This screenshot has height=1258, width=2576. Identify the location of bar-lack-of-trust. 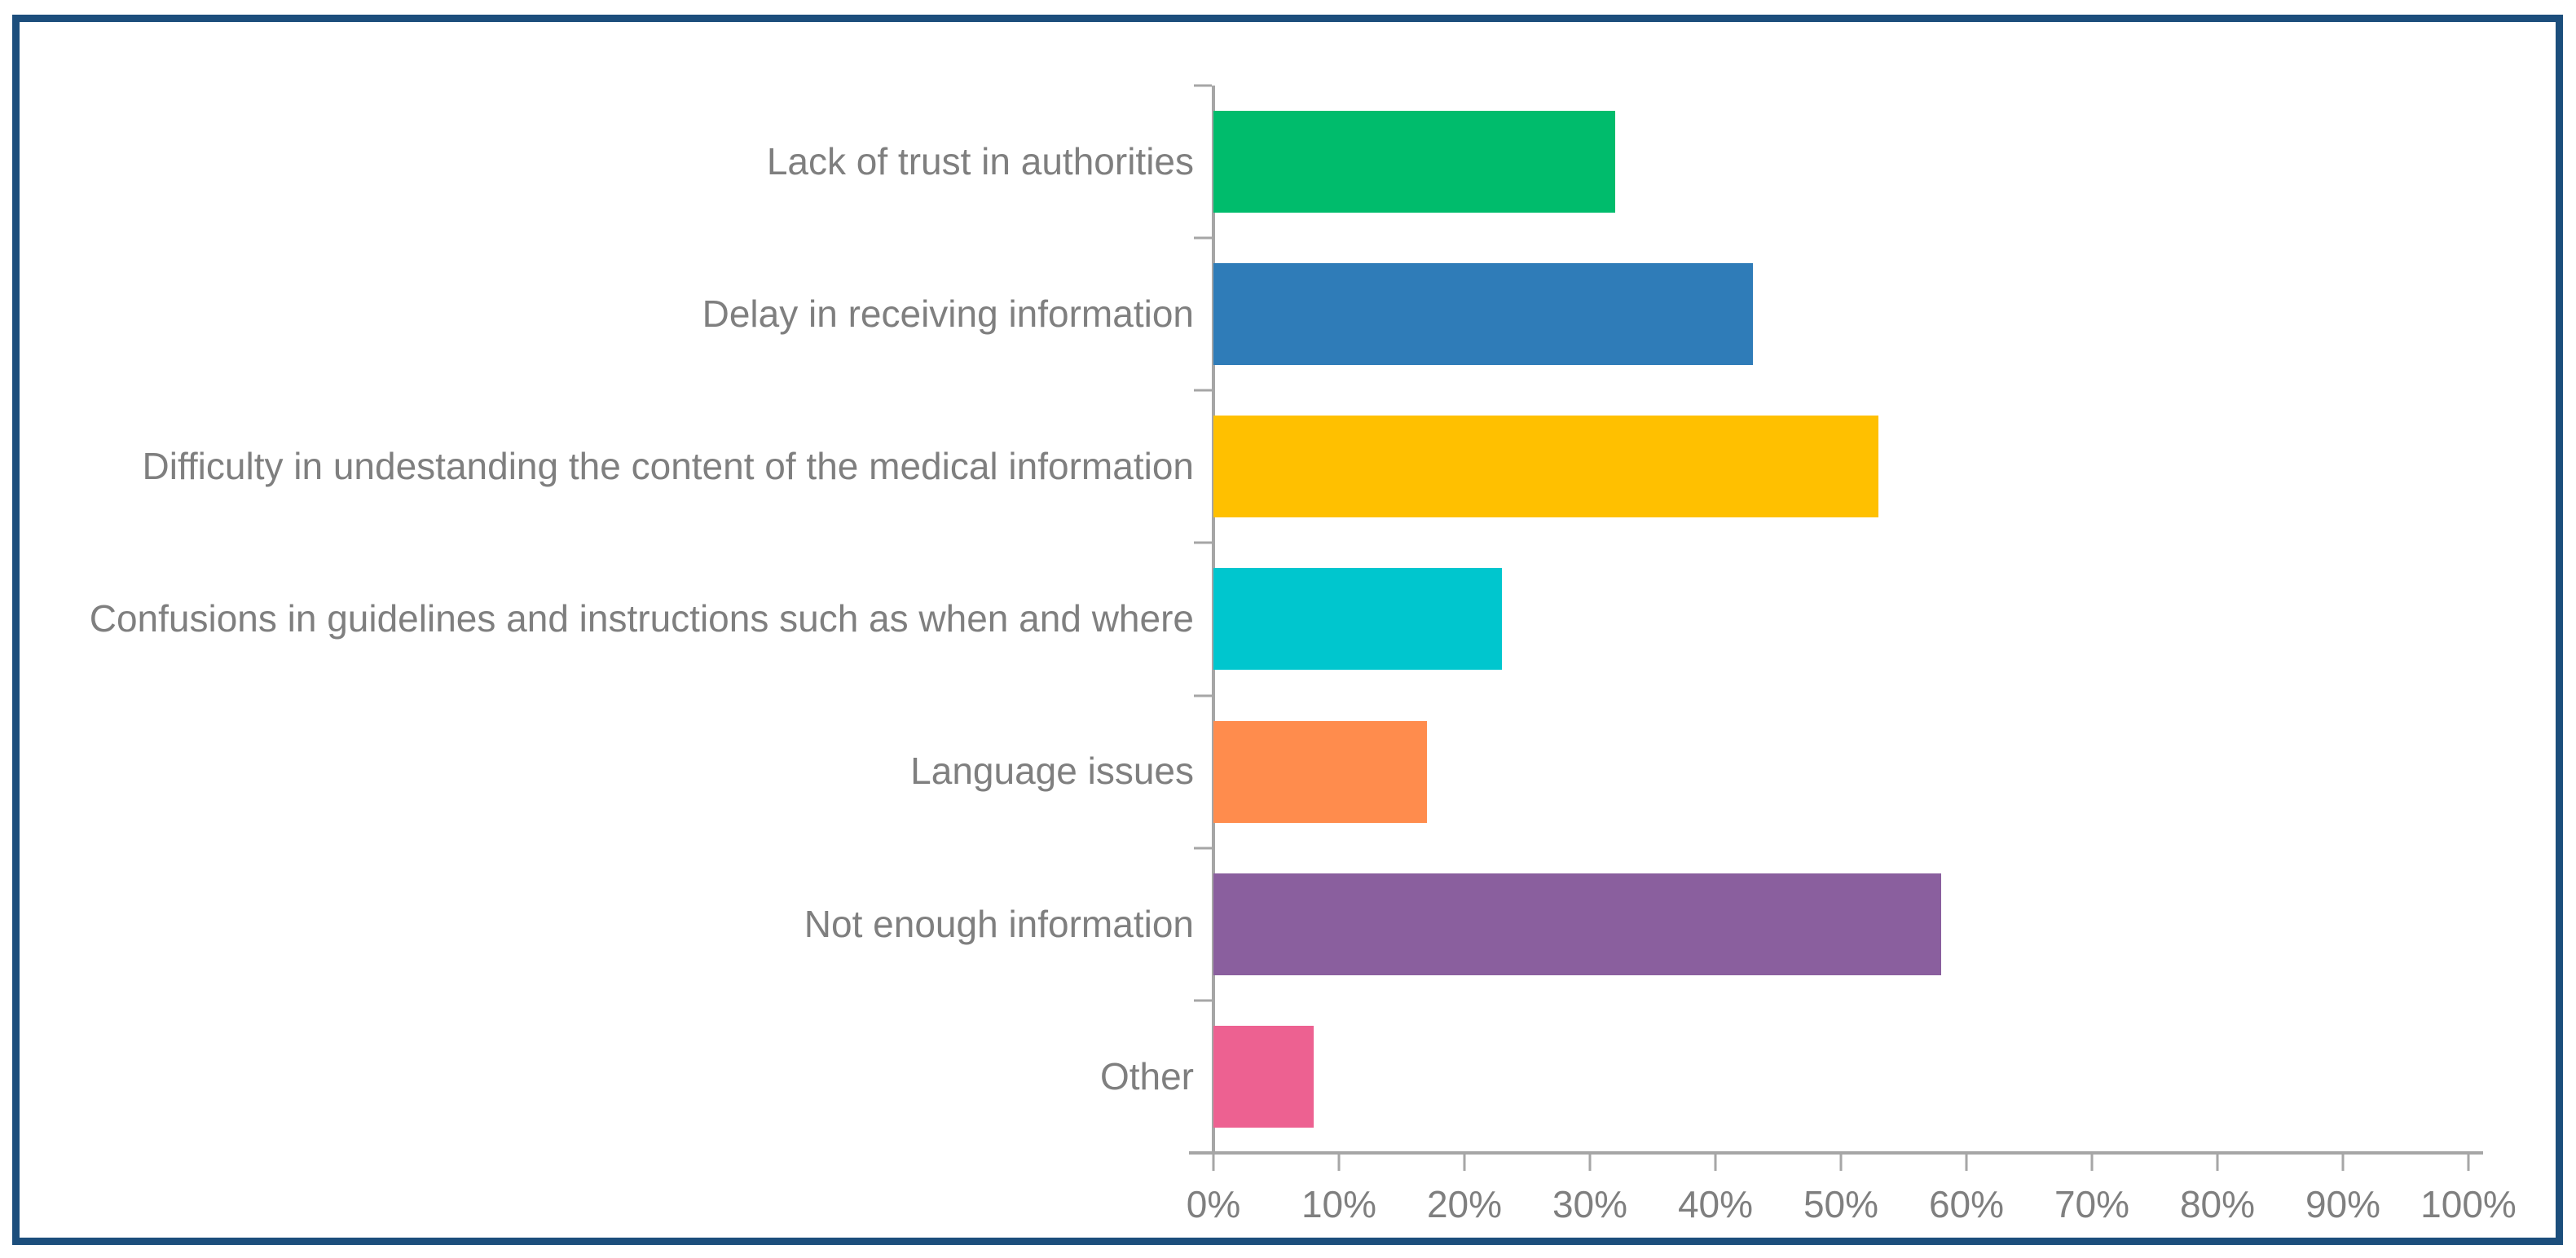
(1414, 162).